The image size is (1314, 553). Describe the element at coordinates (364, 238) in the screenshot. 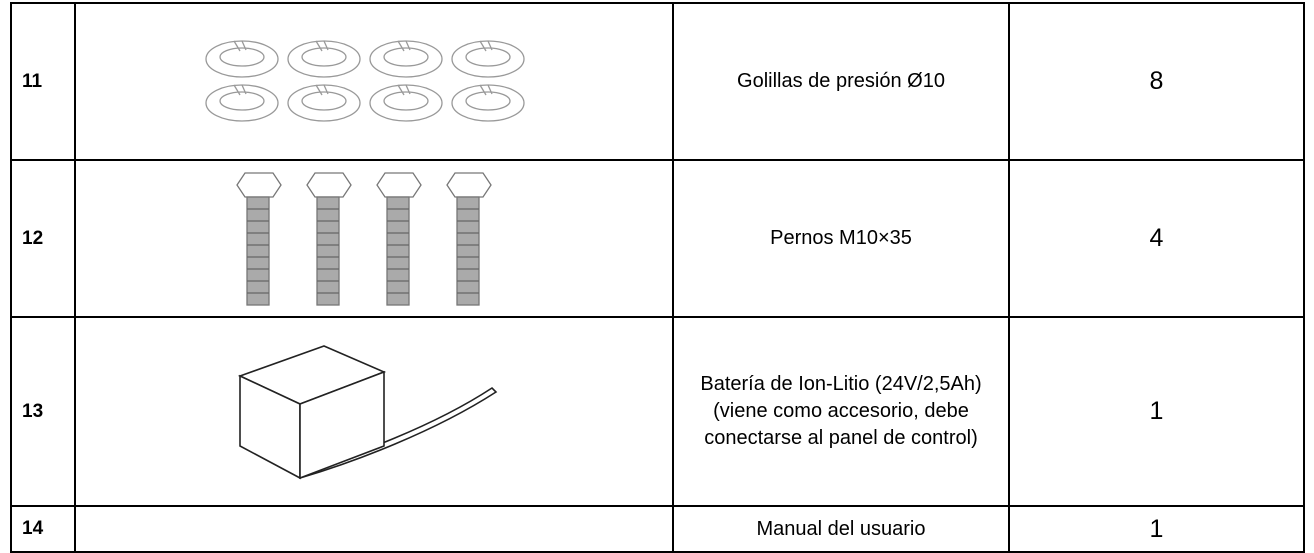

I see `bolts-image` at that location.